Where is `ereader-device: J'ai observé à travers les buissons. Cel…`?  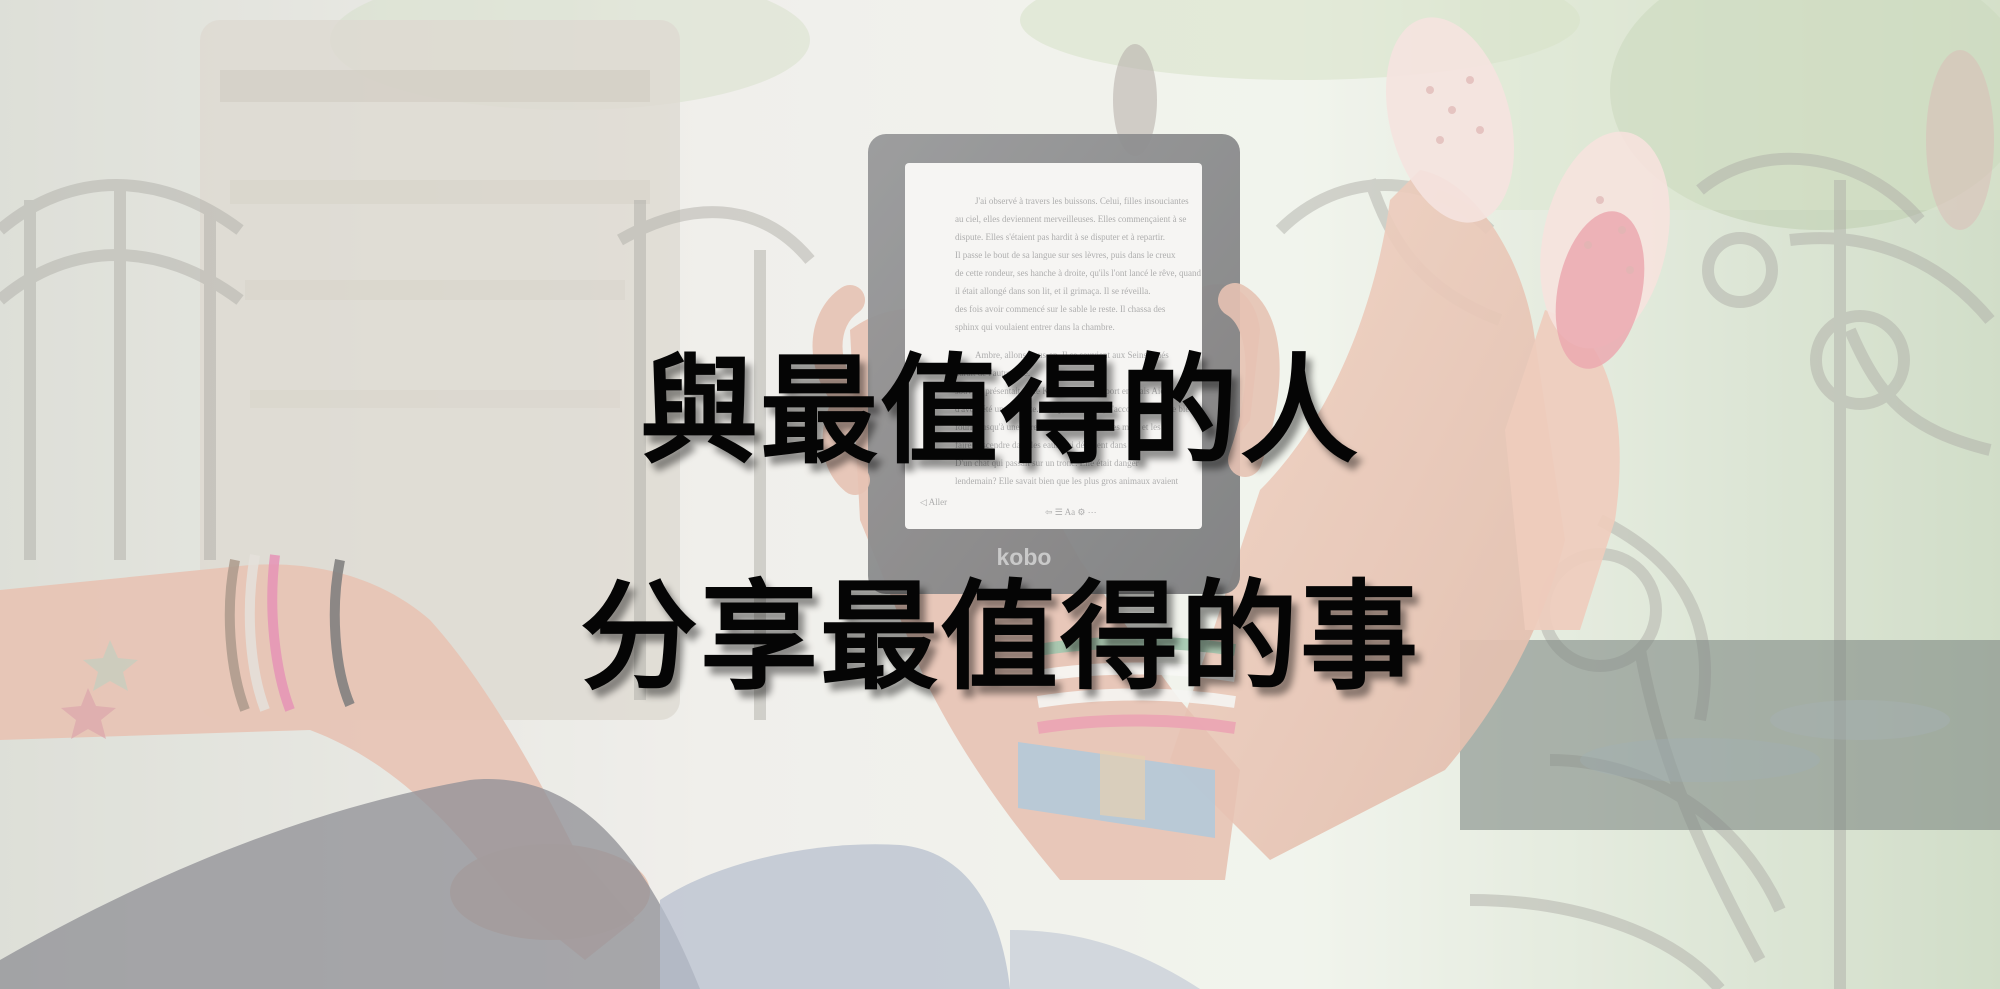
ereader-device: J'ai observé à travers les buissons. Cel… is located at coordinates (1046, 364).